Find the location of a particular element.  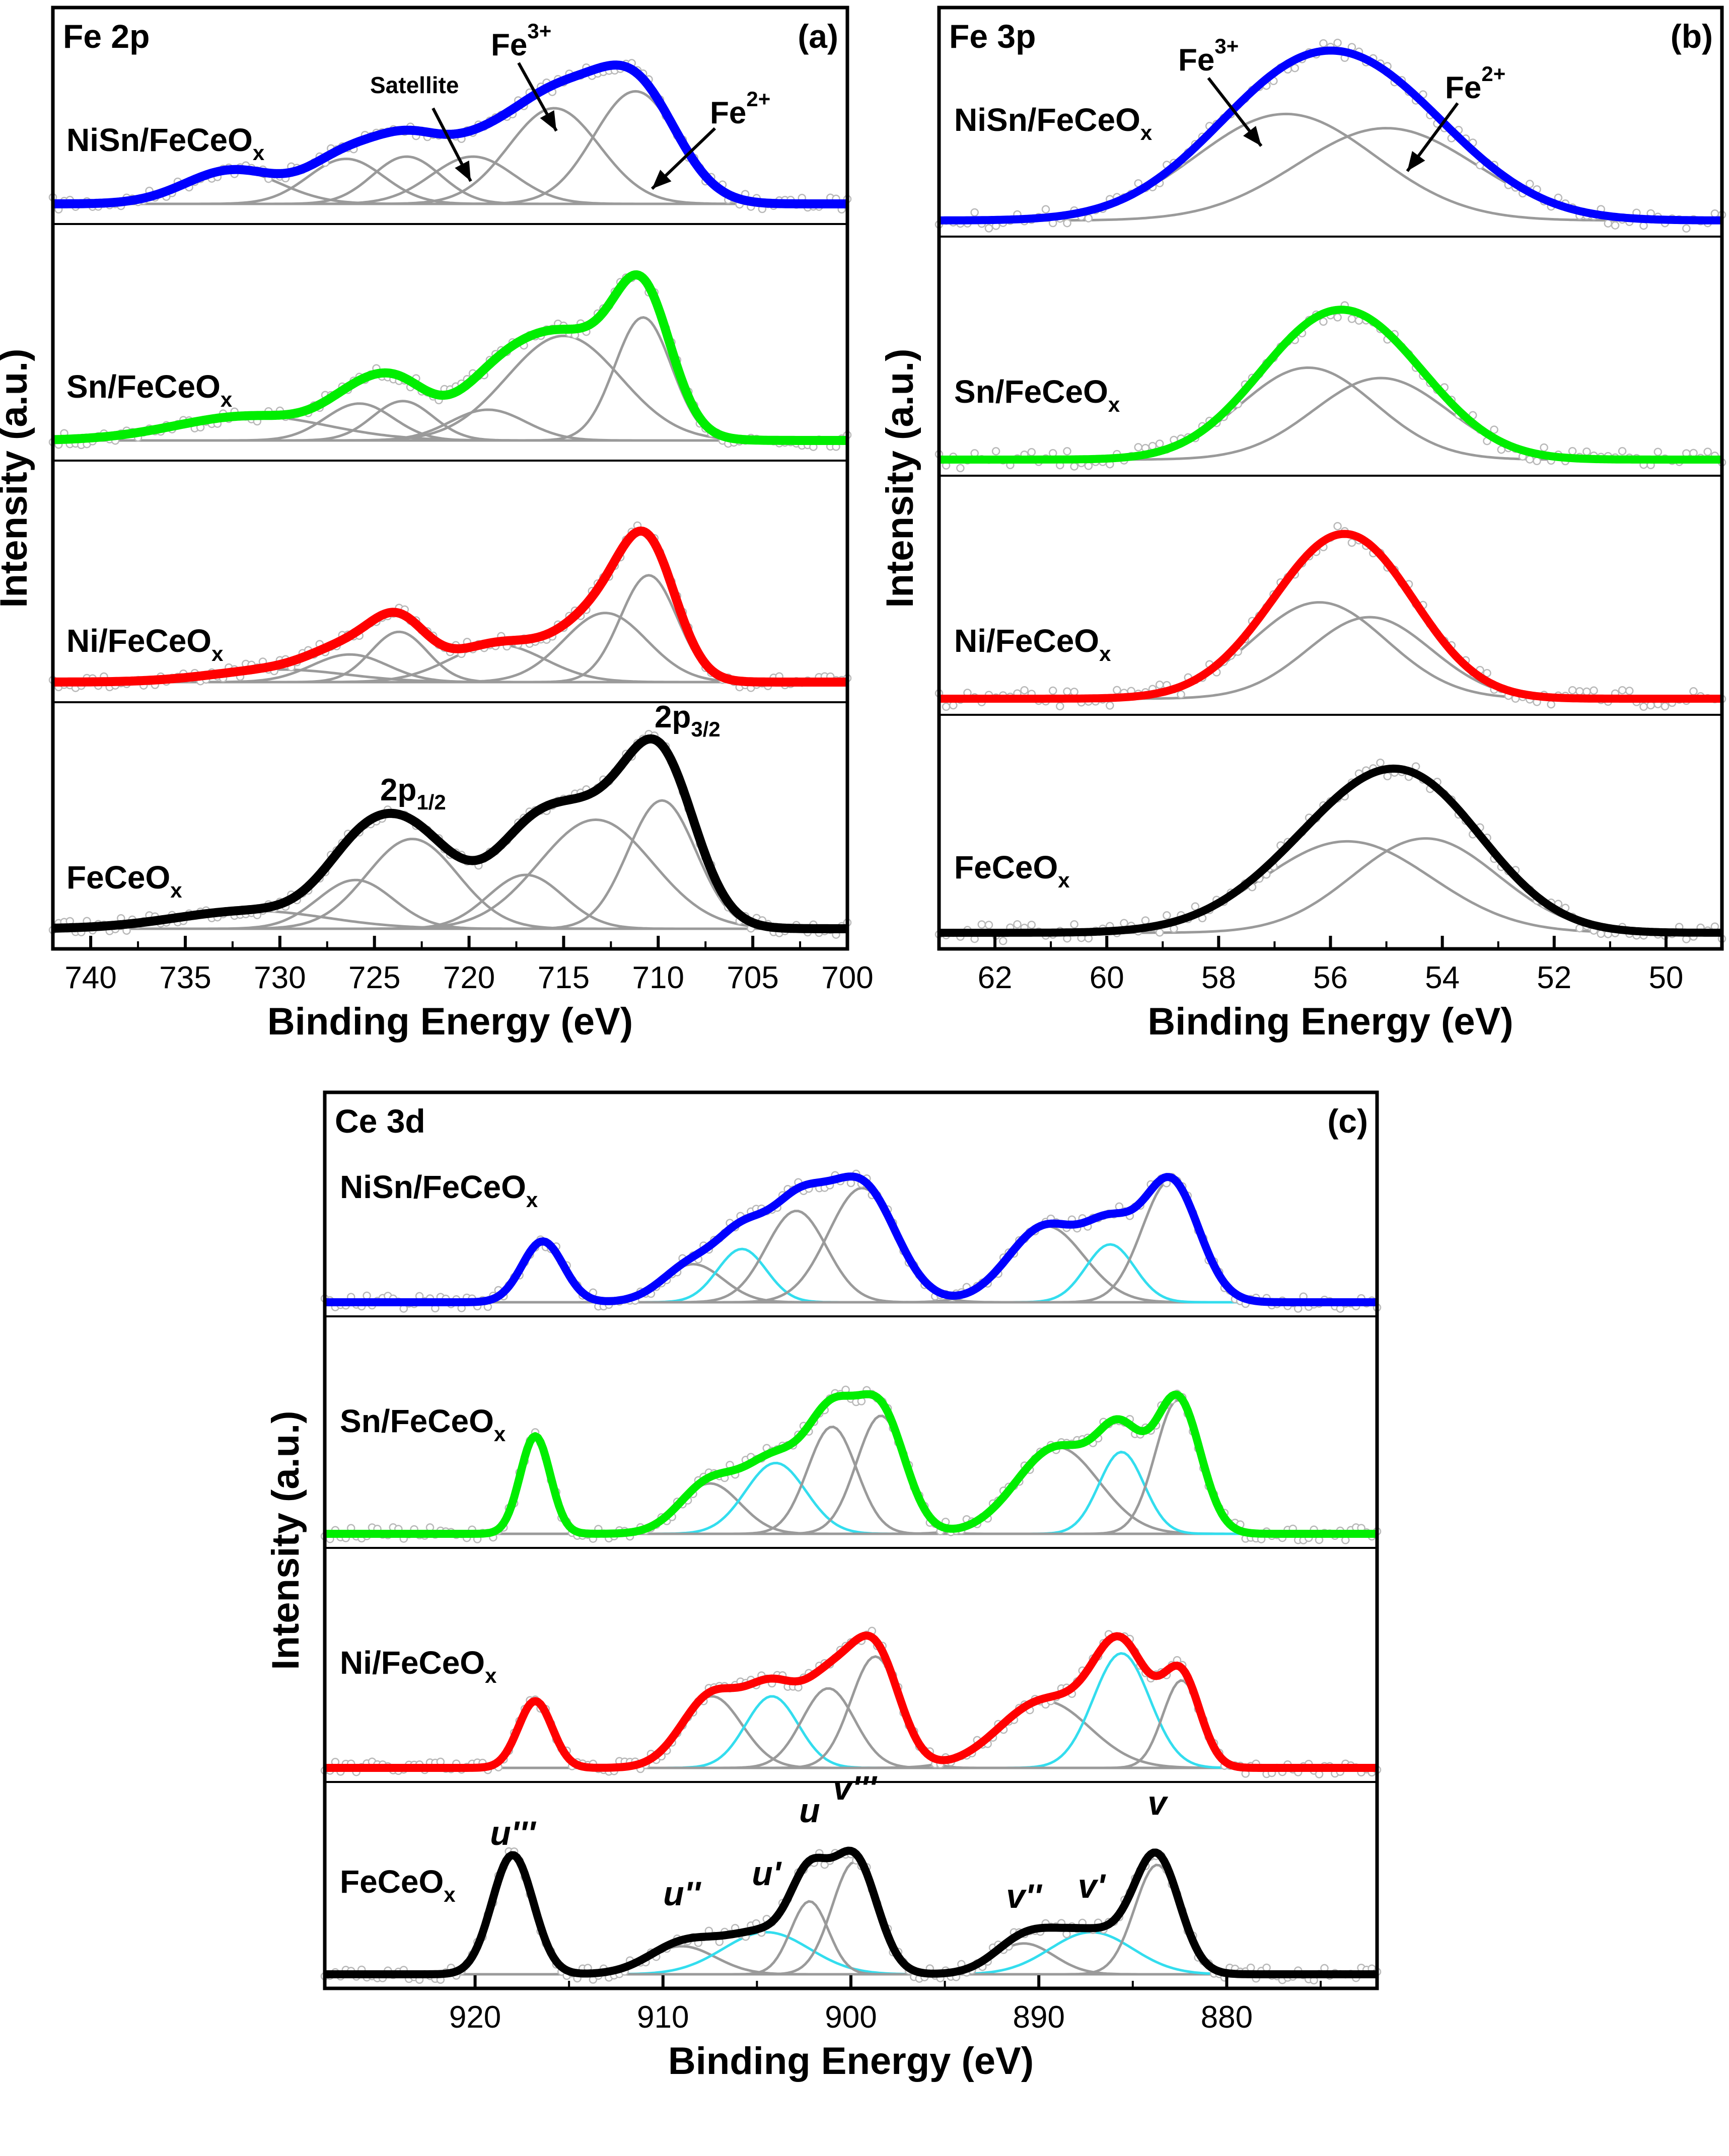

x-tick-label: 710 is located at coordinates (658, 977).